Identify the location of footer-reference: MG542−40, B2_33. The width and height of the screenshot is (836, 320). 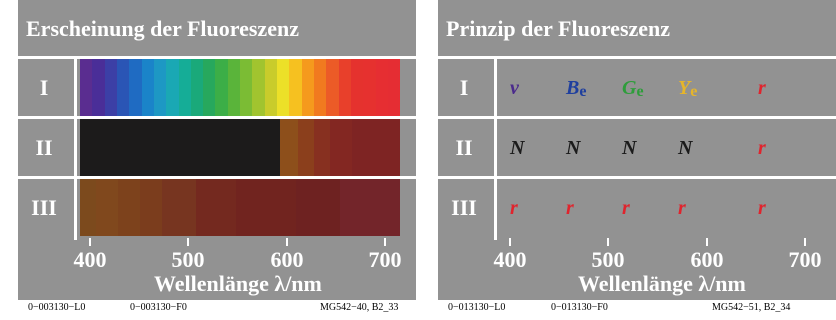
(359, 307).